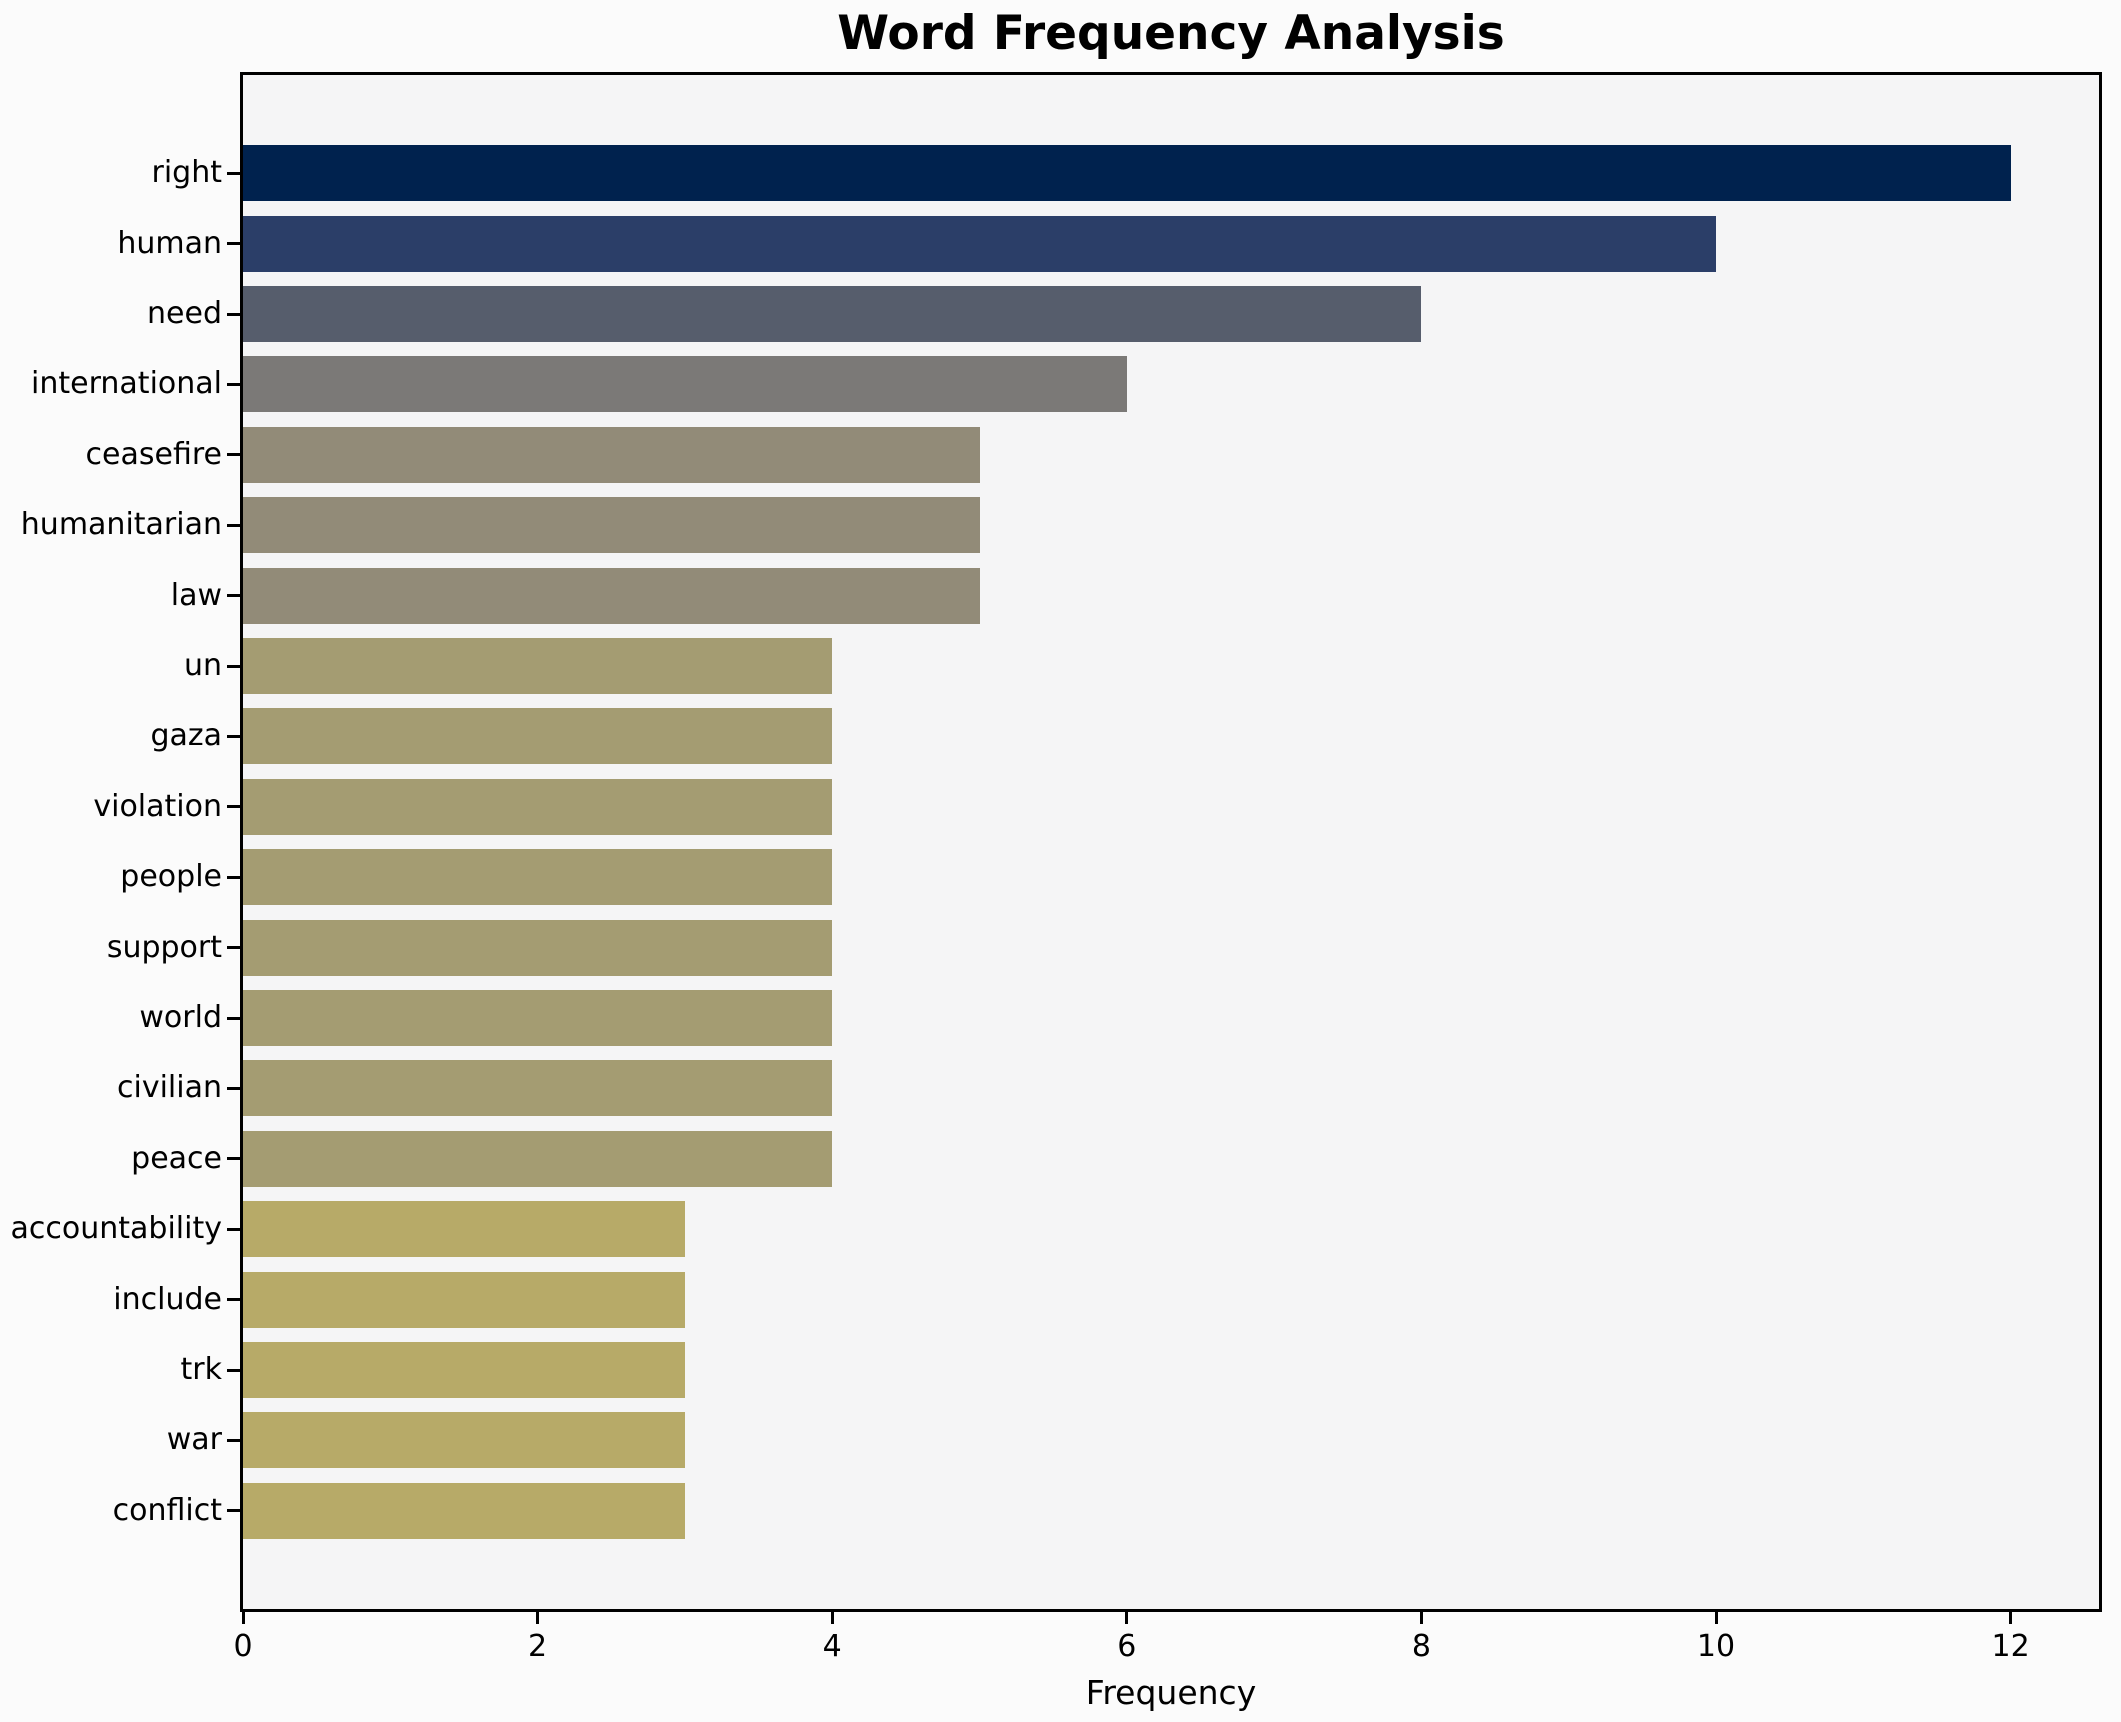 Image resolution: width=2121 pixels, height=1722 pixels. Describe the element at coordinates (167, 1299) in the screenshot. I see `y-label-include: include` at that location.